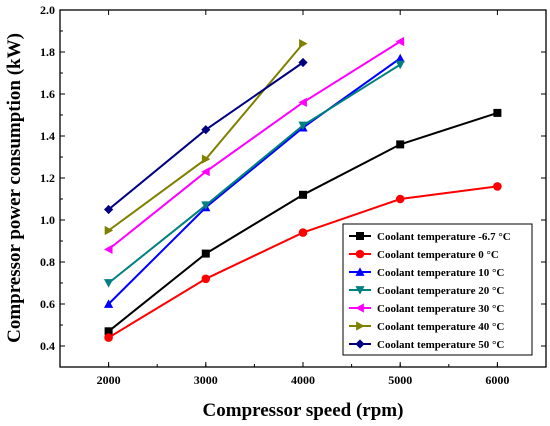 This screenshot has width=550, height=426. Describe the element at coordinates (440, 273) in the screenshot. I see `legend-entry: Coolant temperature 10 °C` at that location.